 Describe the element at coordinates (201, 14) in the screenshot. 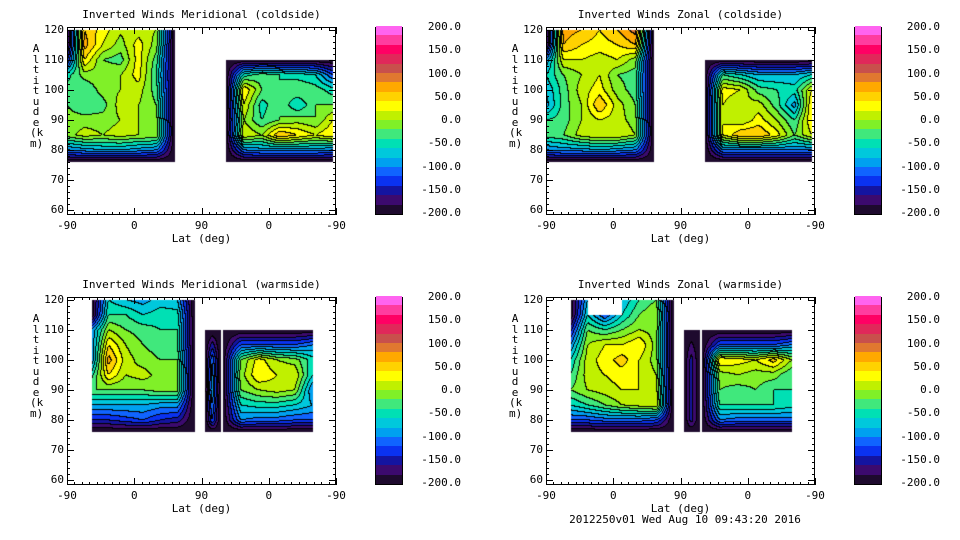

I see `panel-title: Inverted Winds Meridional (coldside)` at that location.